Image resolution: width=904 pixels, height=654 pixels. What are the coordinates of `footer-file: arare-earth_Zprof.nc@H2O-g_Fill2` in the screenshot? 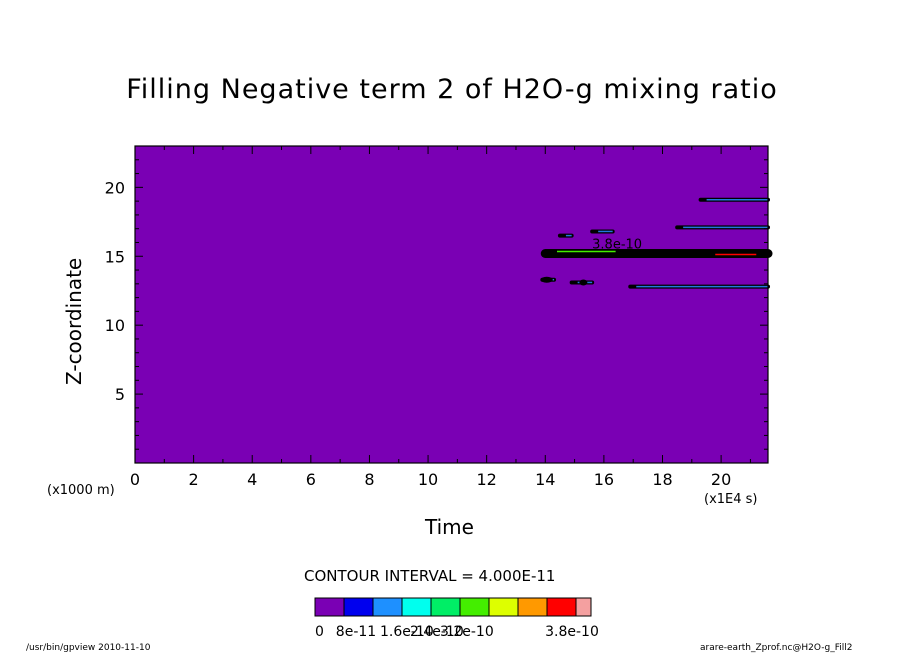 It's located at (776, 648).